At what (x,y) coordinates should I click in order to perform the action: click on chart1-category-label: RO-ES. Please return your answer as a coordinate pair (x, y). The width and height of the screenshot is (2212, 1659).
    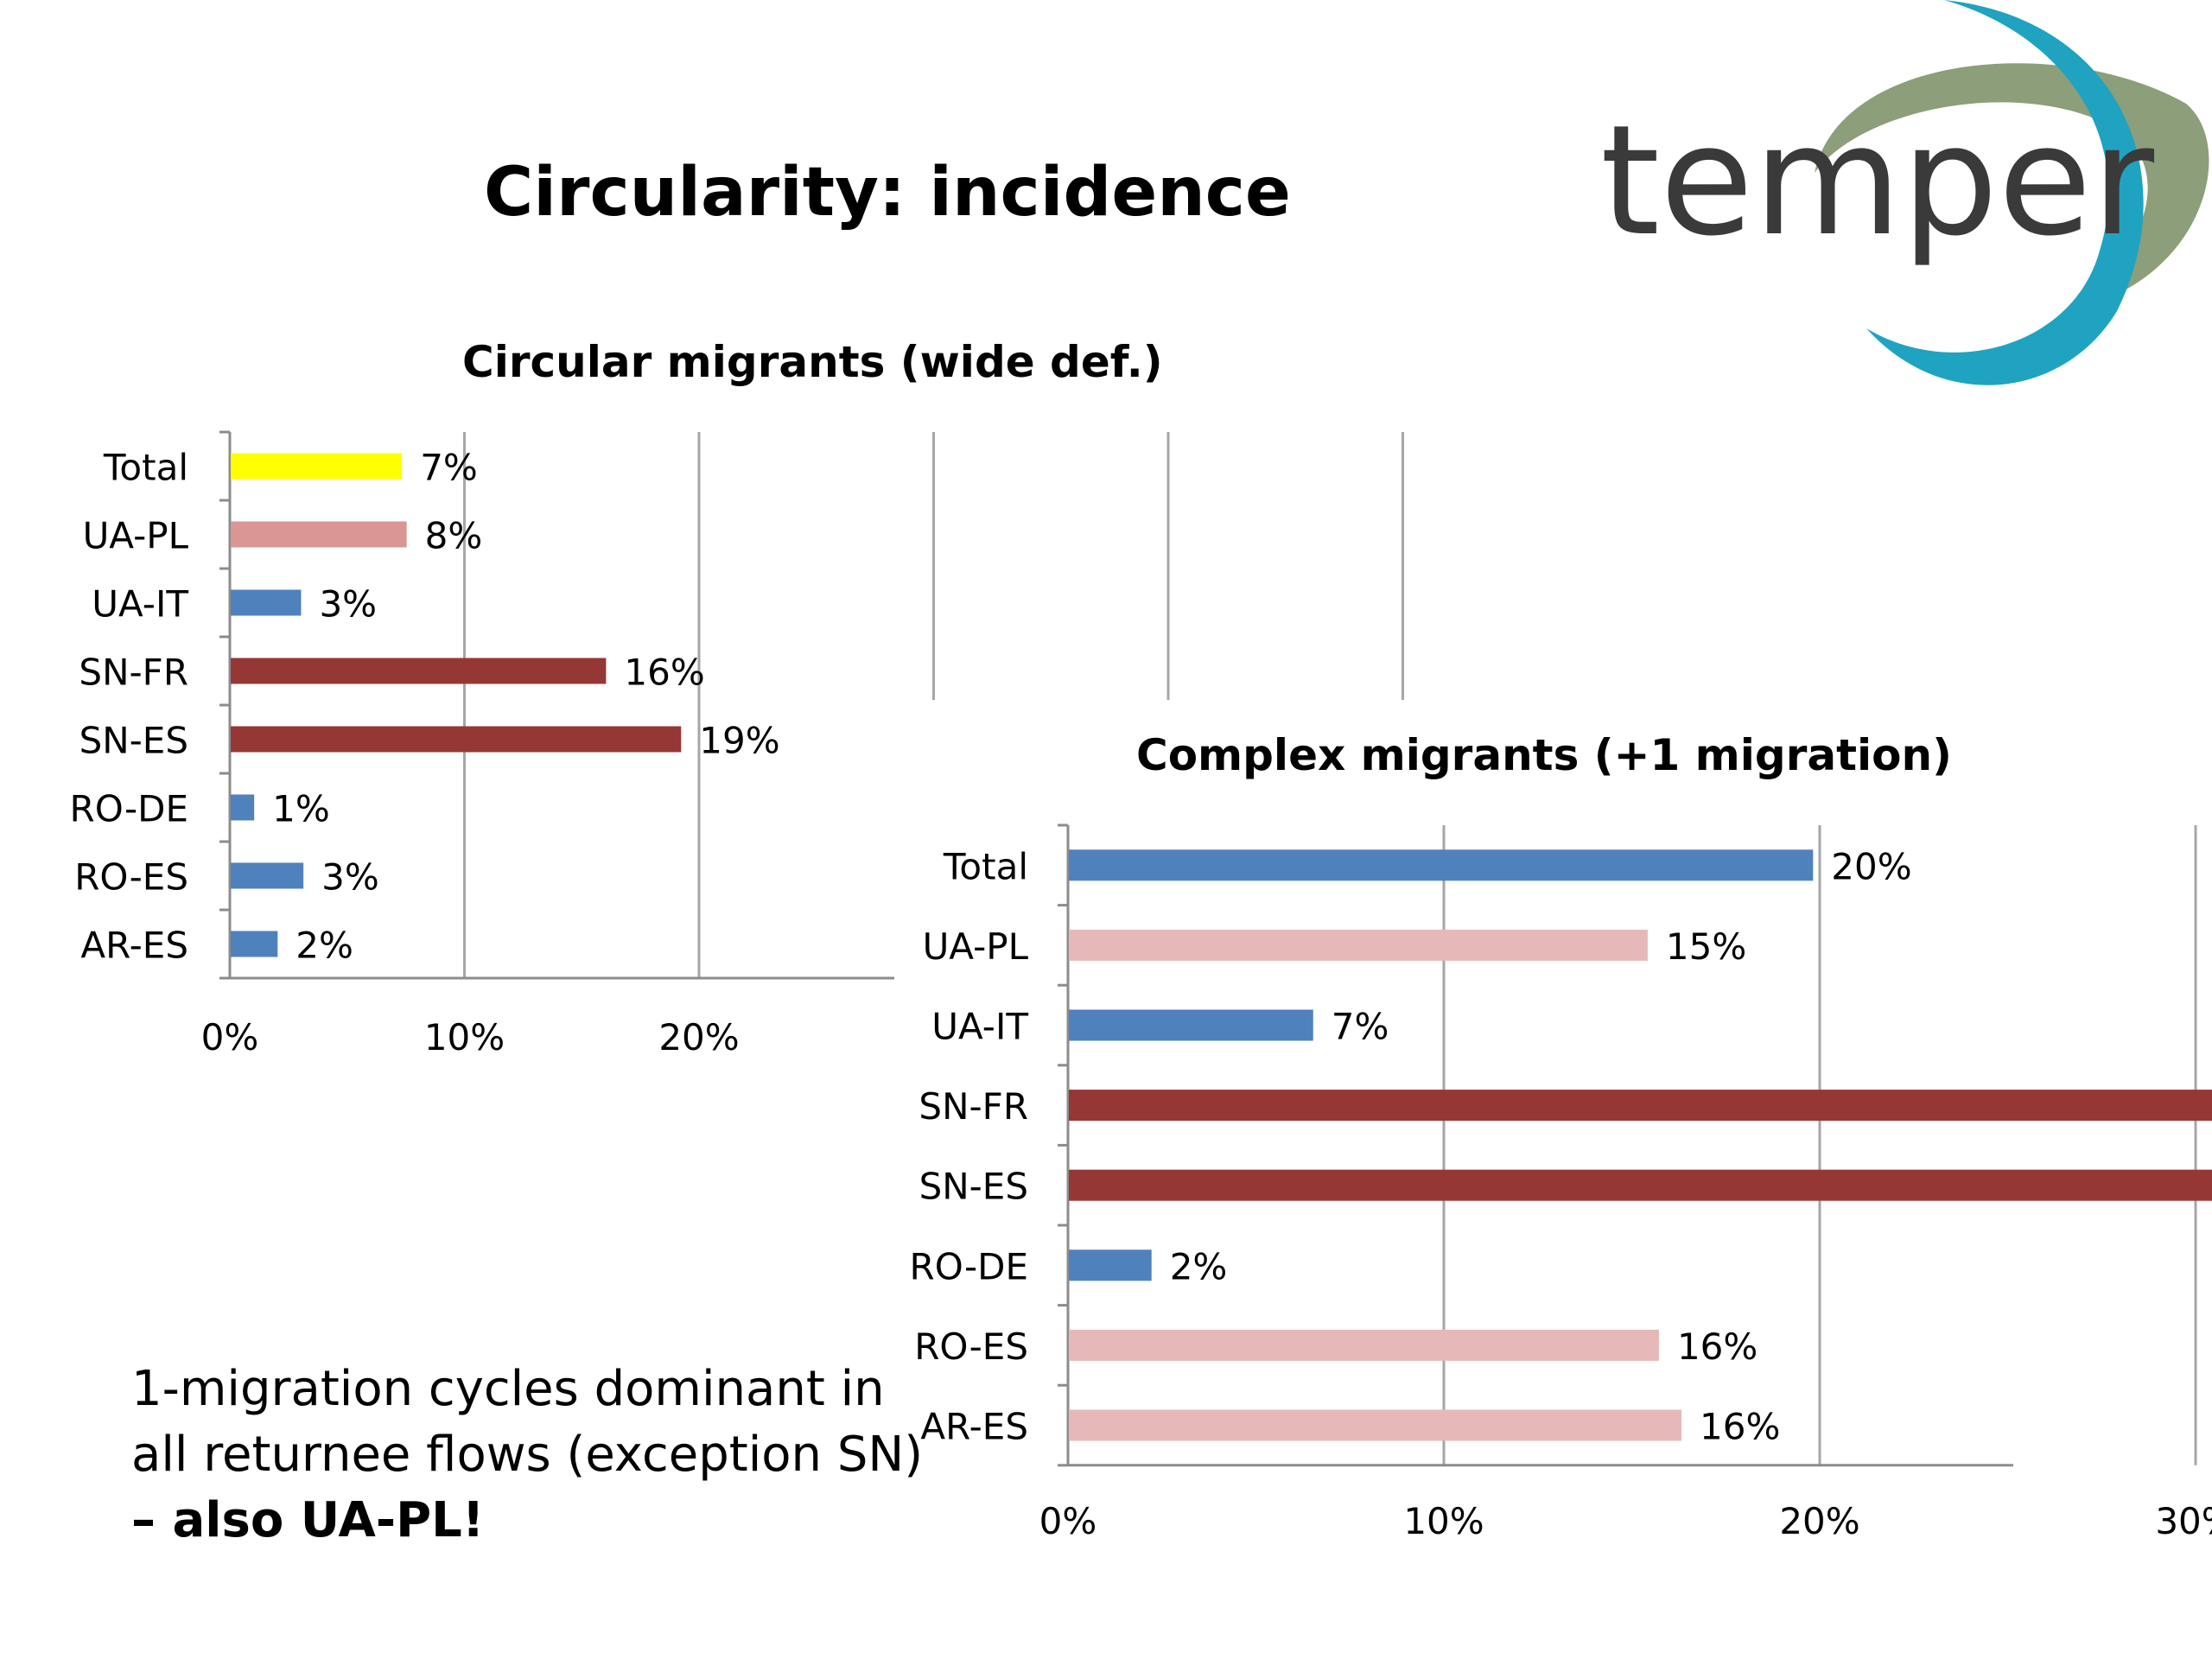
    Looking at the image, I should click on (131, 877).